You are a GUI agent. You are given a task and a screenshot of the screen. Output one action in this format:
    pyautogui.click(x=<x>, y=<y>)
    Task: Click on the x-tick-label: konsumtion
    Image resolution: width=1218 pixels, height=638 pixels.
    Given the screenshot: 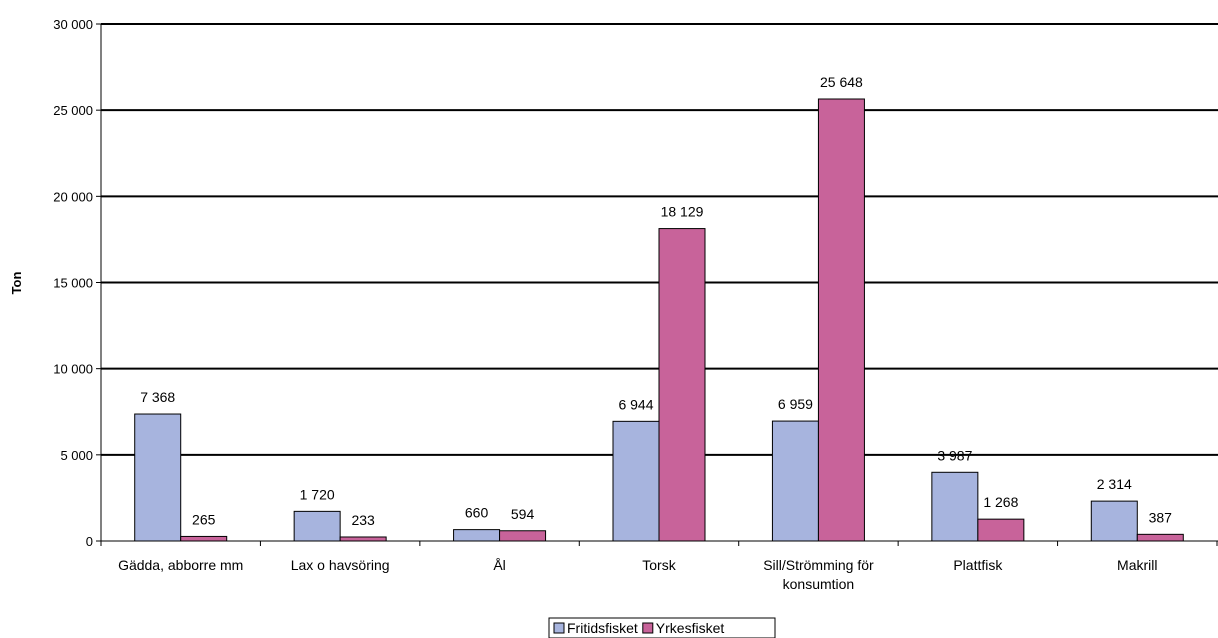 What is the action you would take?
    pyautogui.click(x=819, y=584)
    